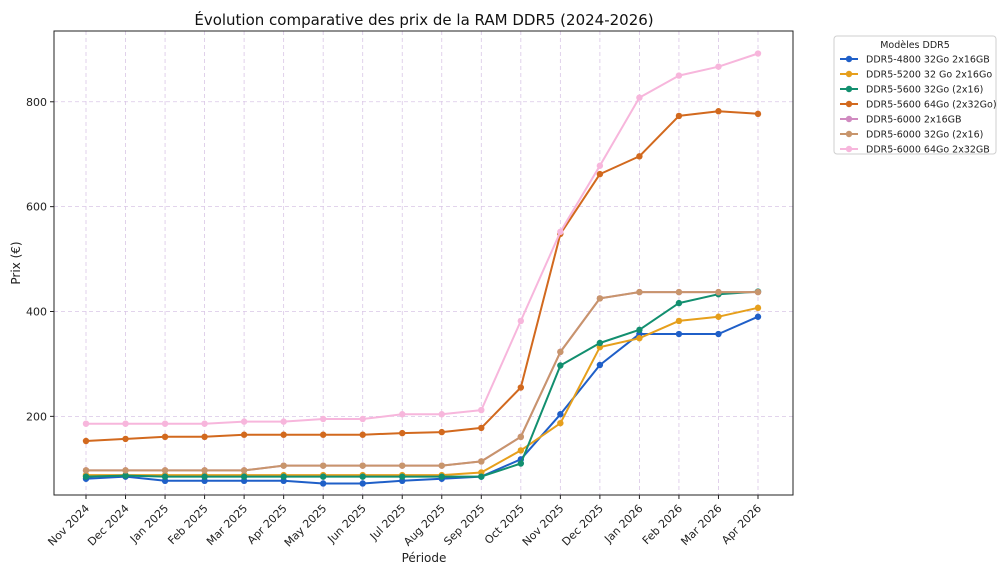 The image size is (1008, 576). I want to click on x-tick-label: Jan 2025, so click(149, 524).